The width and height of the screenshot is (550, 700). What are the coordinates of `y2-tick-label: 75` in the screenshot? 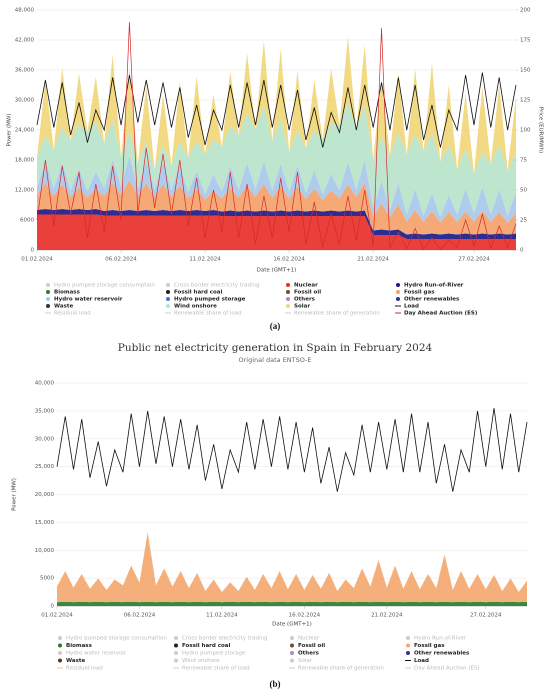 It's located at (523, 161).